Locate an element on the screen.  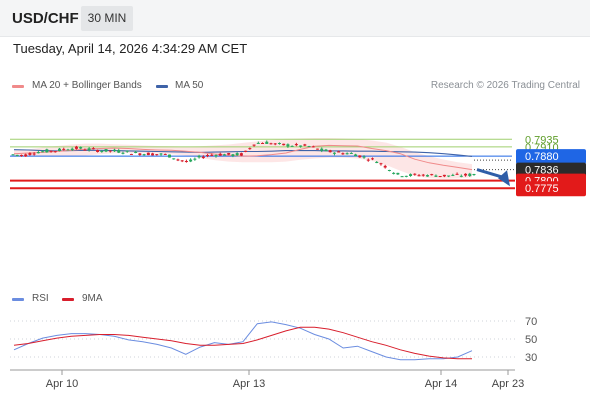
rsi-tick-label: 50 is located at coordinates (531, 340).